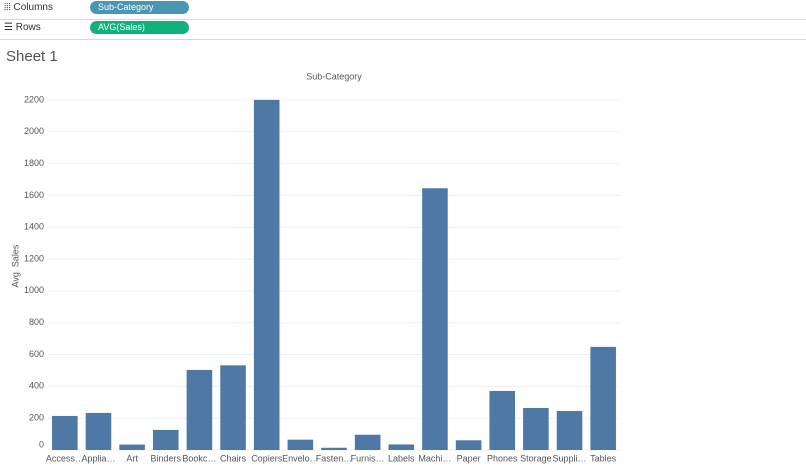  Describe the element at coordinates (502, 458) in the screenshot. I see `x-tick-label: Phones` at that location.